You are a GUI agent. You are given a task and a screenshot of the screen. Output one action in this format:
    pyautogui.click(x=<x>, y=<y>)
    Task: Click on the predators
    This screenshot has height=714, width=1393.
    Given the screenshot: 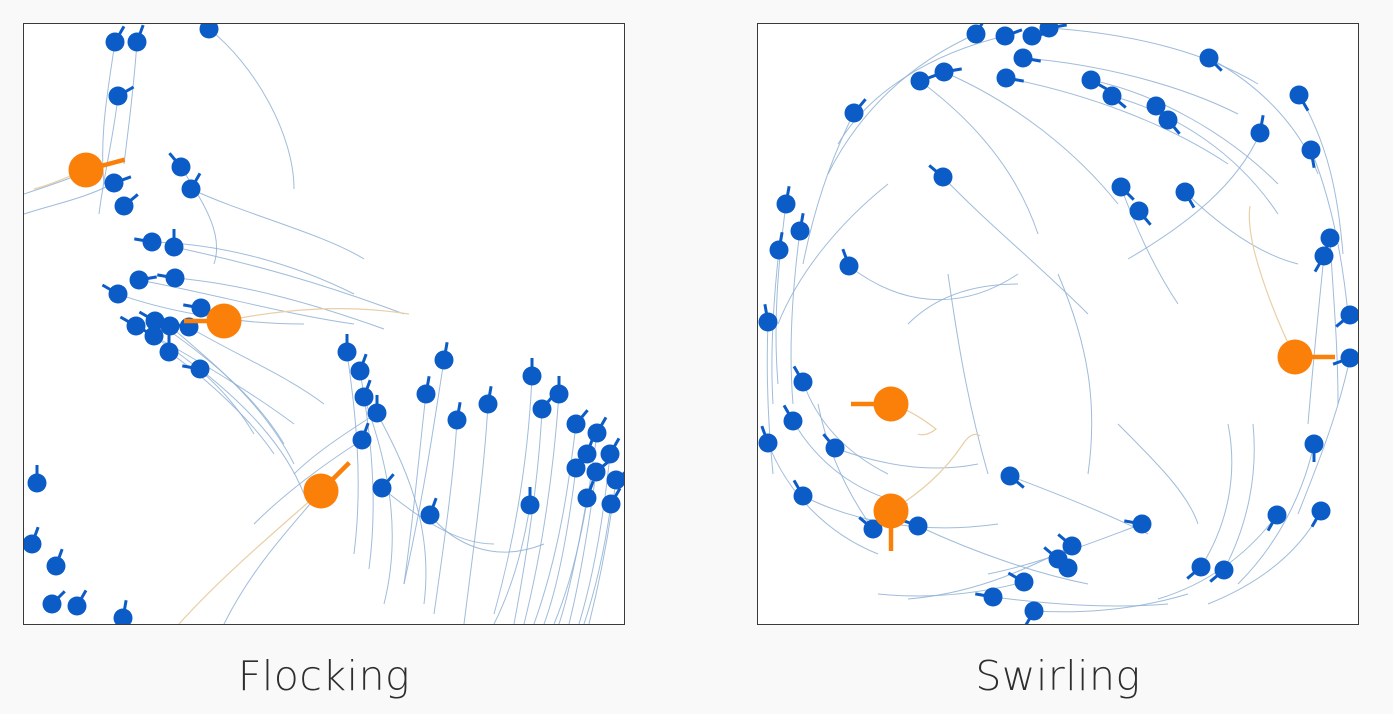 What is the action you would take?
    pyautogui.click(x=1093, y=445)
    